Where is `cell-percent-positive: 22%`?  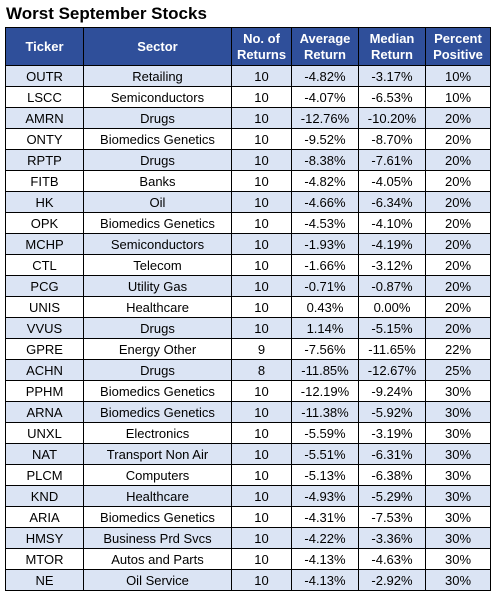
cell-percent-positive: 22% is located at coordinates (458, 349).